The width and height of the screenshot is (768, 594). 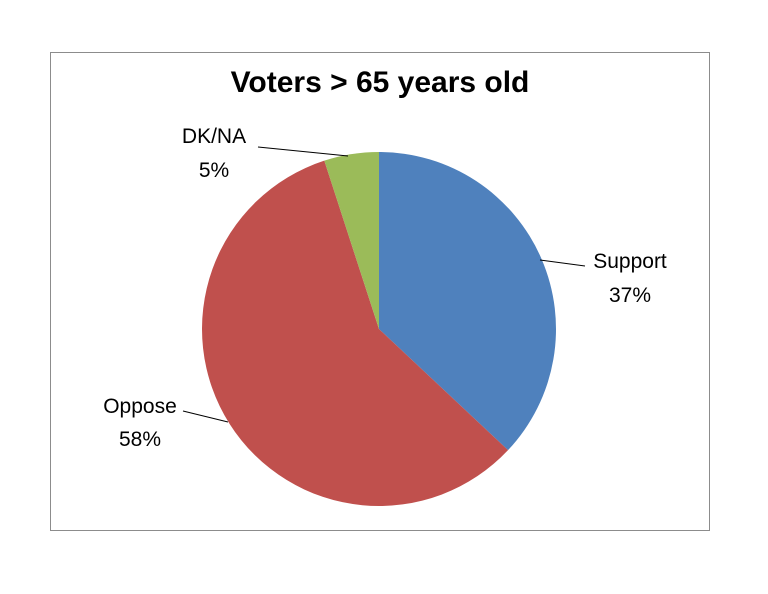 What do you see at coordinates (630, 261) in the screenshot?
I see `slice-category-label: Support` at bounding box center [630, 261].